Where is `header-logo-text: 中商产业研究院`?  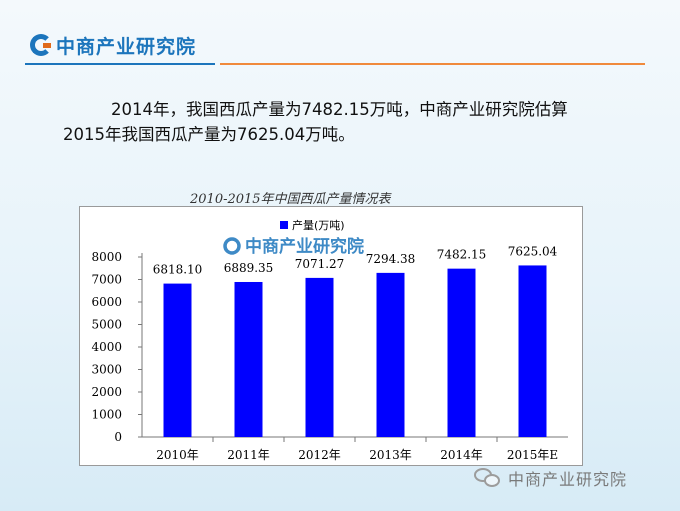 header-logo-text: 中商产业研究院 is located at coordinates (126, 46).